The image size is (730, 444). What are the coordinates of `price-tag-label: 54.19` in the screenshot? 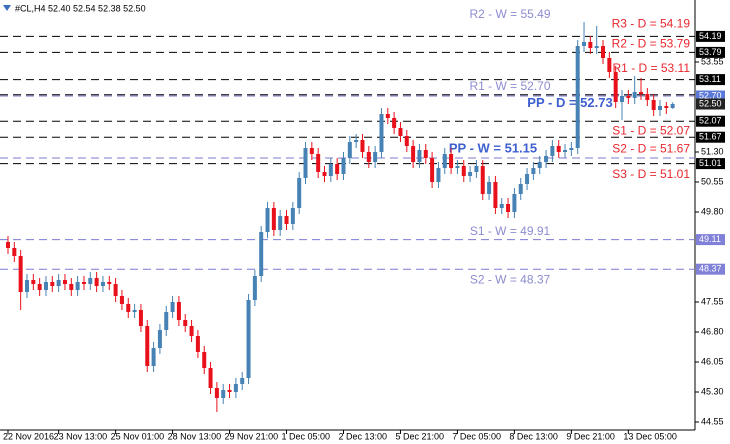 It's located at (710, 36).